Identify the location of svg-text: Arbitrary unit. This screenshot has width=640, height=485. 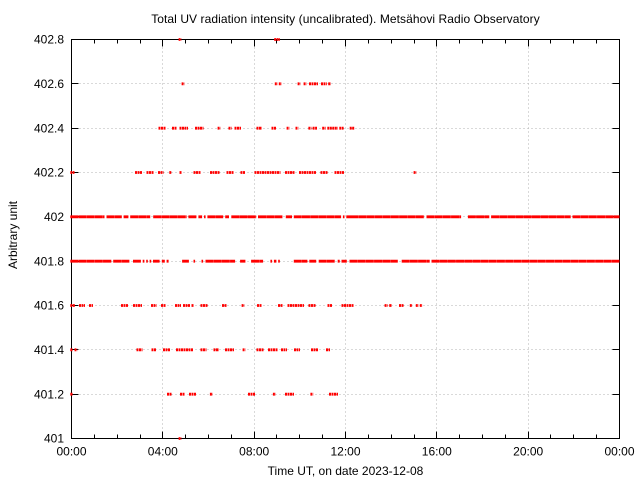
(13, 234).